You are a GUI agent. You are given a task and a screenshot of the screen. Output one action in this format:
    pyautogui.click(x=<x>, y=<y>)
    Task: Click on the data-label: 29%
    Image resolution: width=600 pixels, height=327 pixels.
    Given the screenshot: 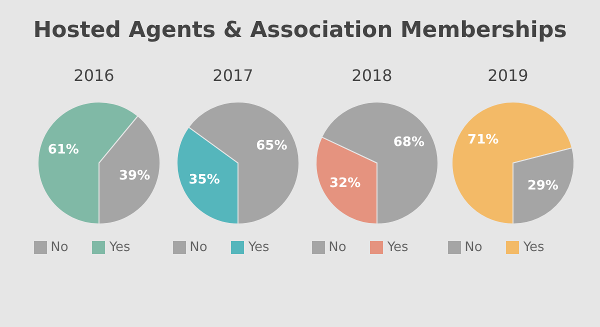 What is the action you would take?
    pyautogui.click(x=542, y=186)
    